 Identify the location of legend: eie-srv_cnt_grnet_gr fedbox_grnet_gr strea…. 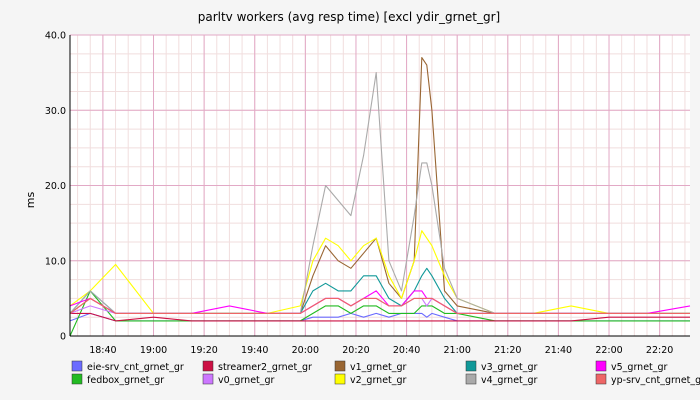
(385, 373).